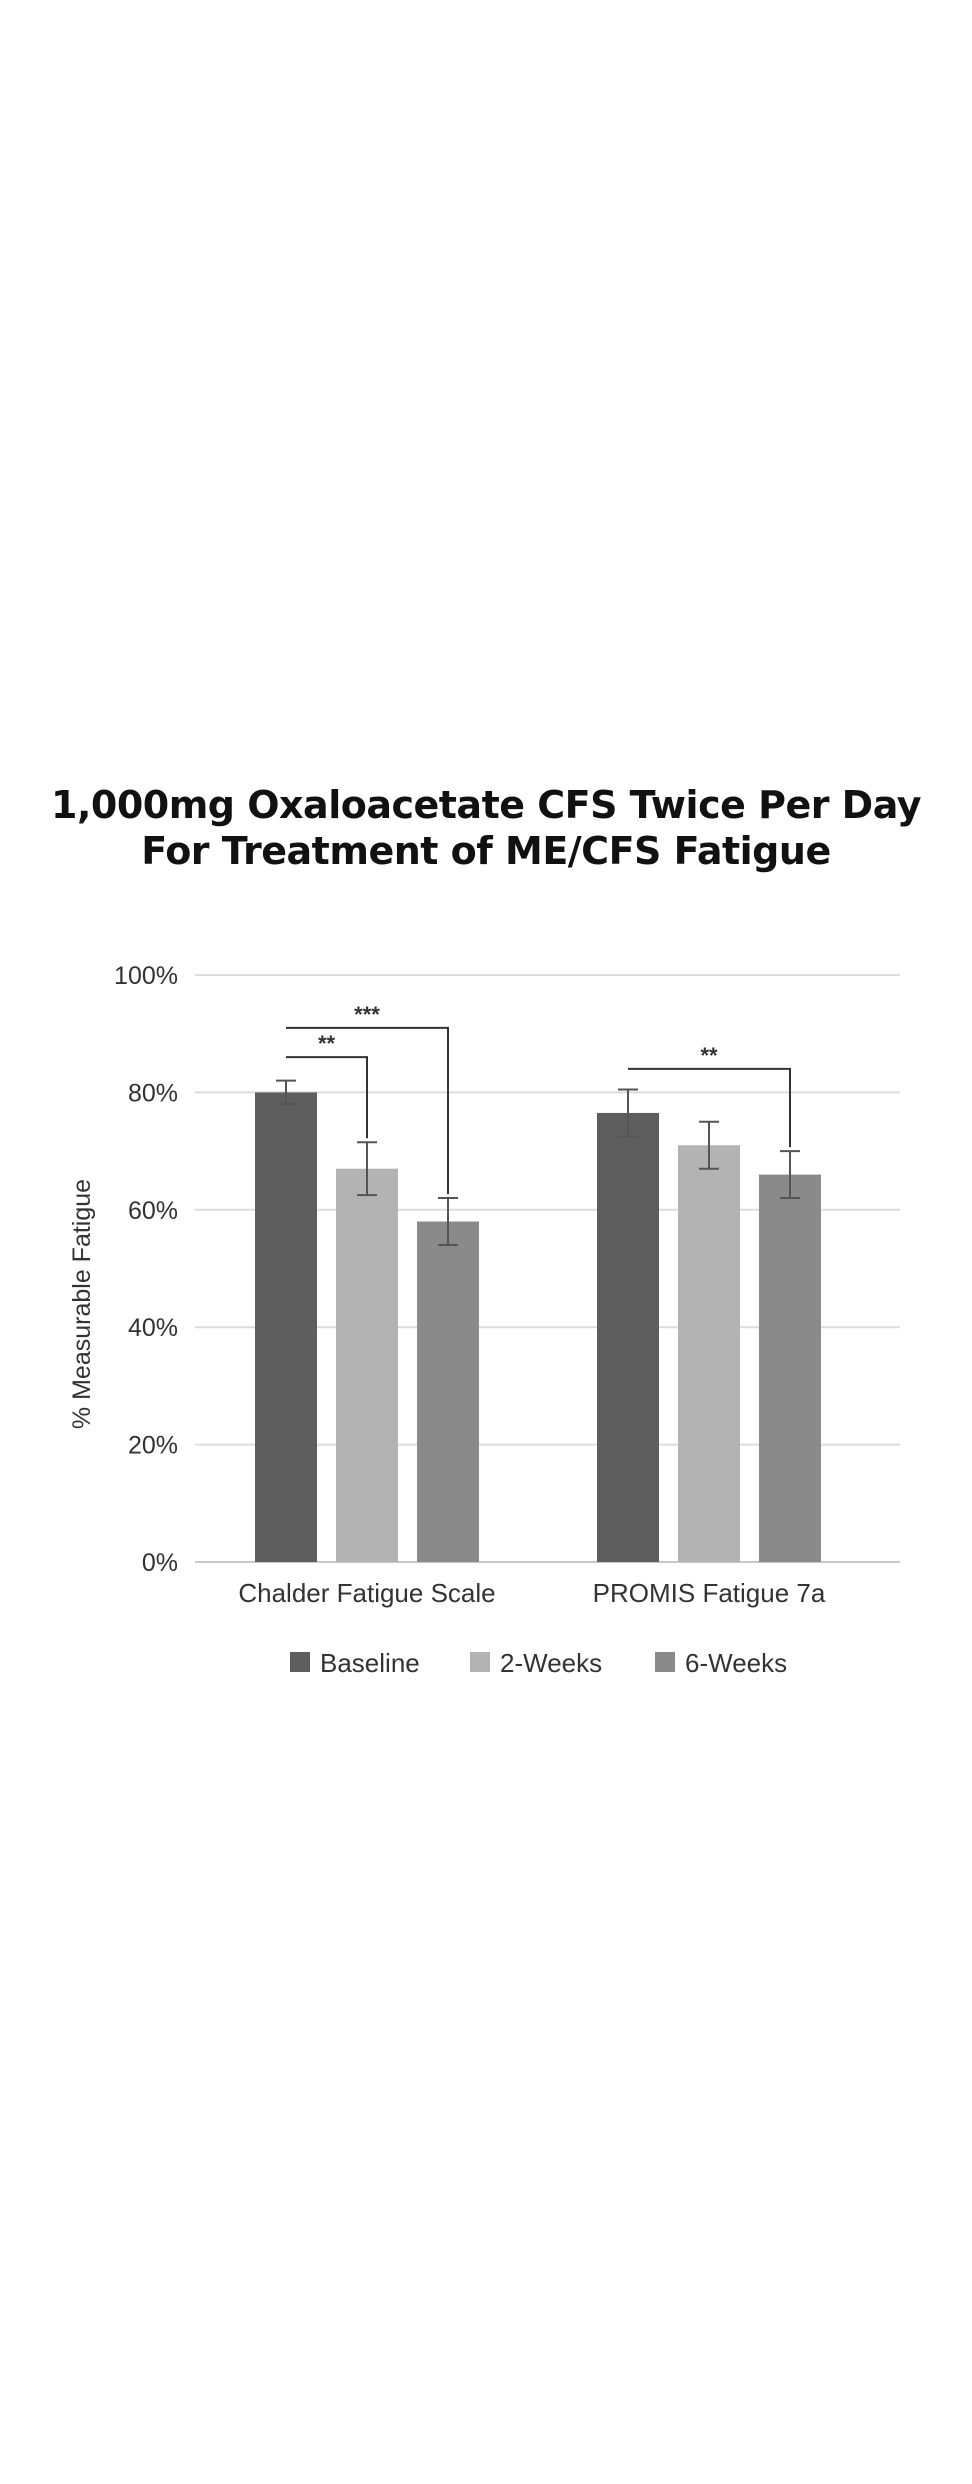  Describe the element at coordinates (486, 851) in the screenshot. I see `chart-title-line-2: For Treatment of ME/CFS Fatigue` at that location.